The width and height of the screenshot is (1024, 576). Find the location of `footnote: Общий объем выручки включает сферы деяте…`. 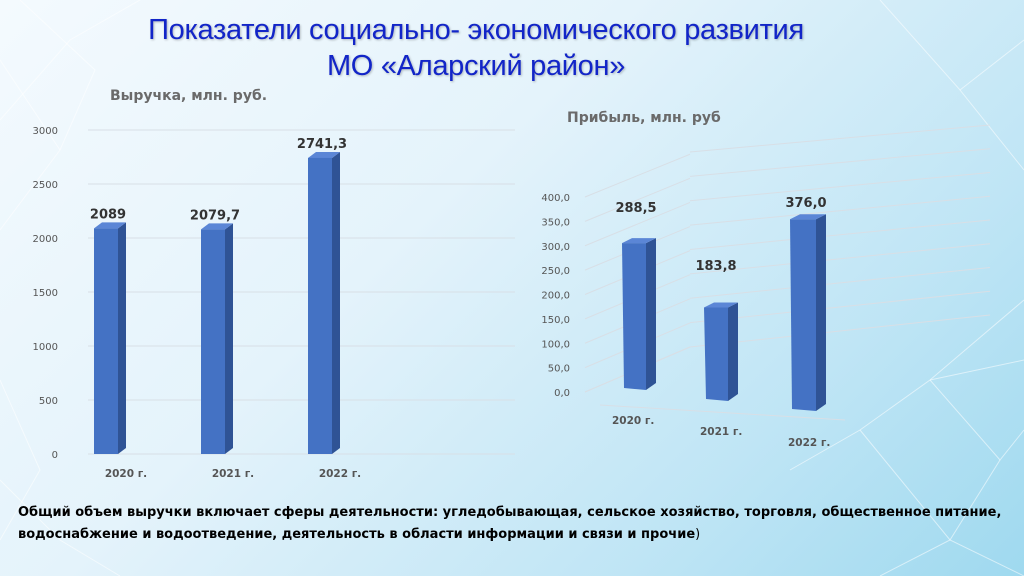

footnote: Общий объем выручки включает сферы деяте… is located at coordinates (513, 524).